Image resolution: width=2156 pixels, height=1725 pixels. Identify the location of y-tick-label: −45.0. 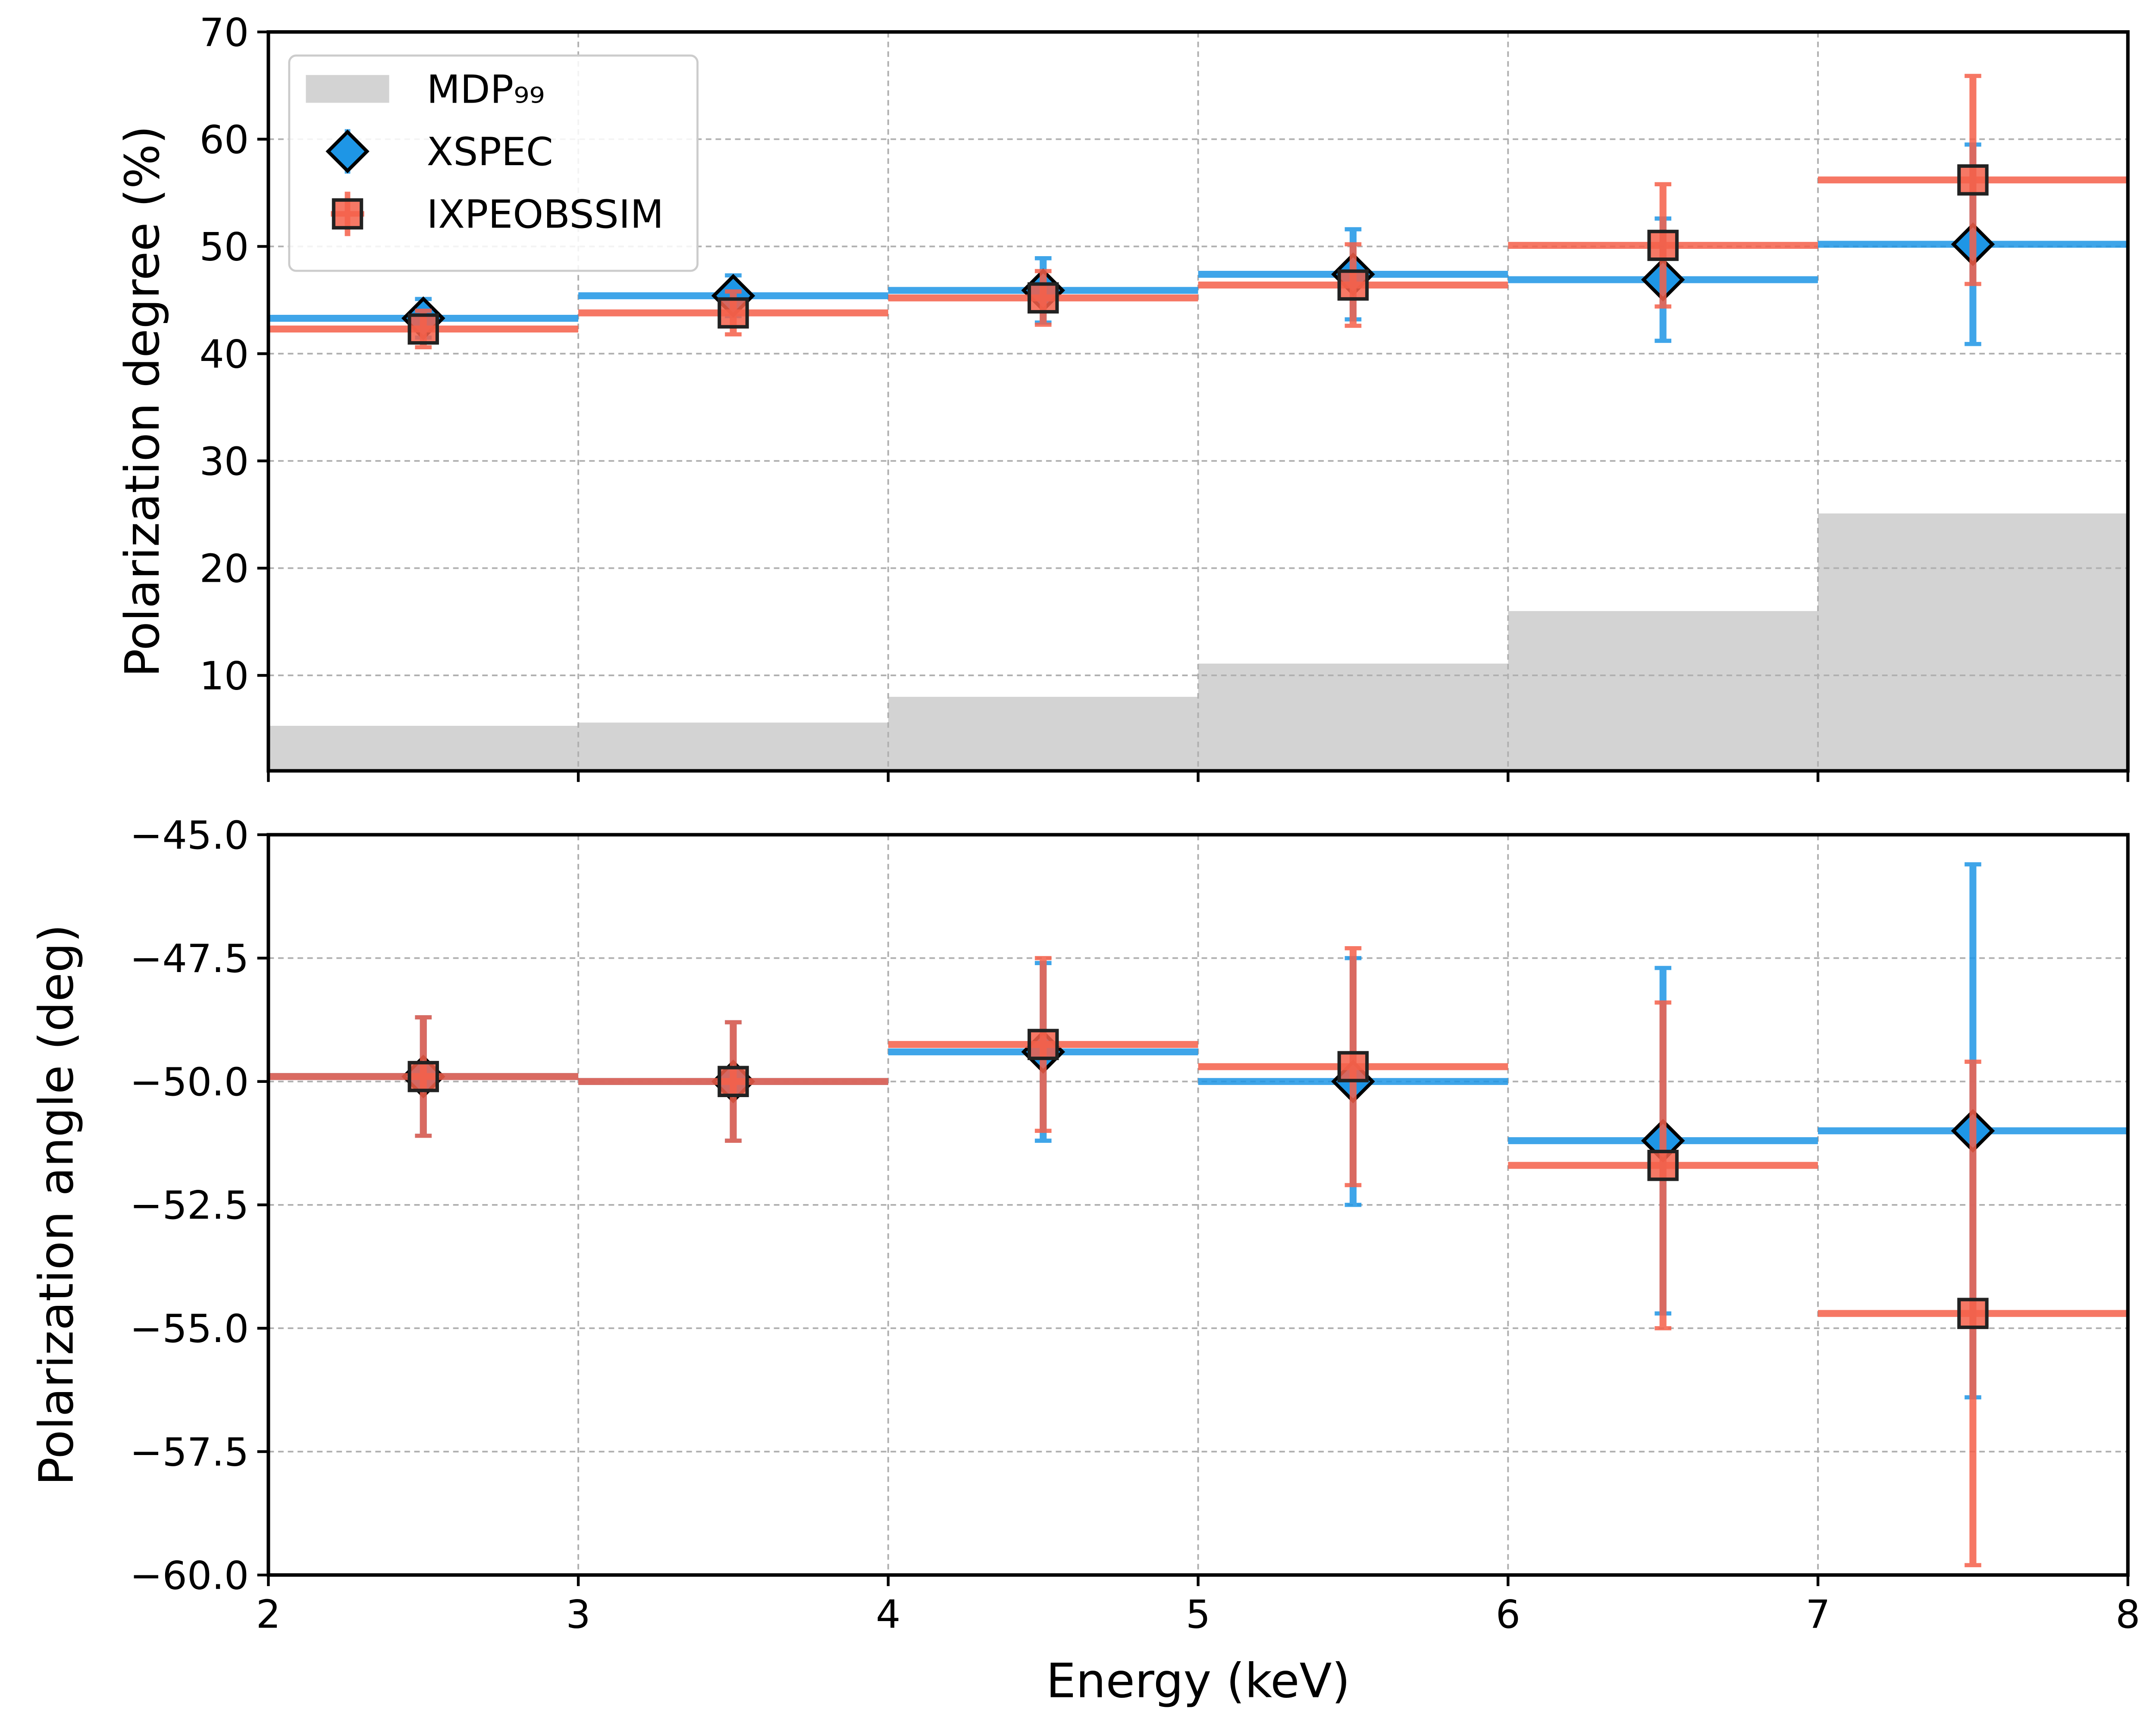
(189, 836).